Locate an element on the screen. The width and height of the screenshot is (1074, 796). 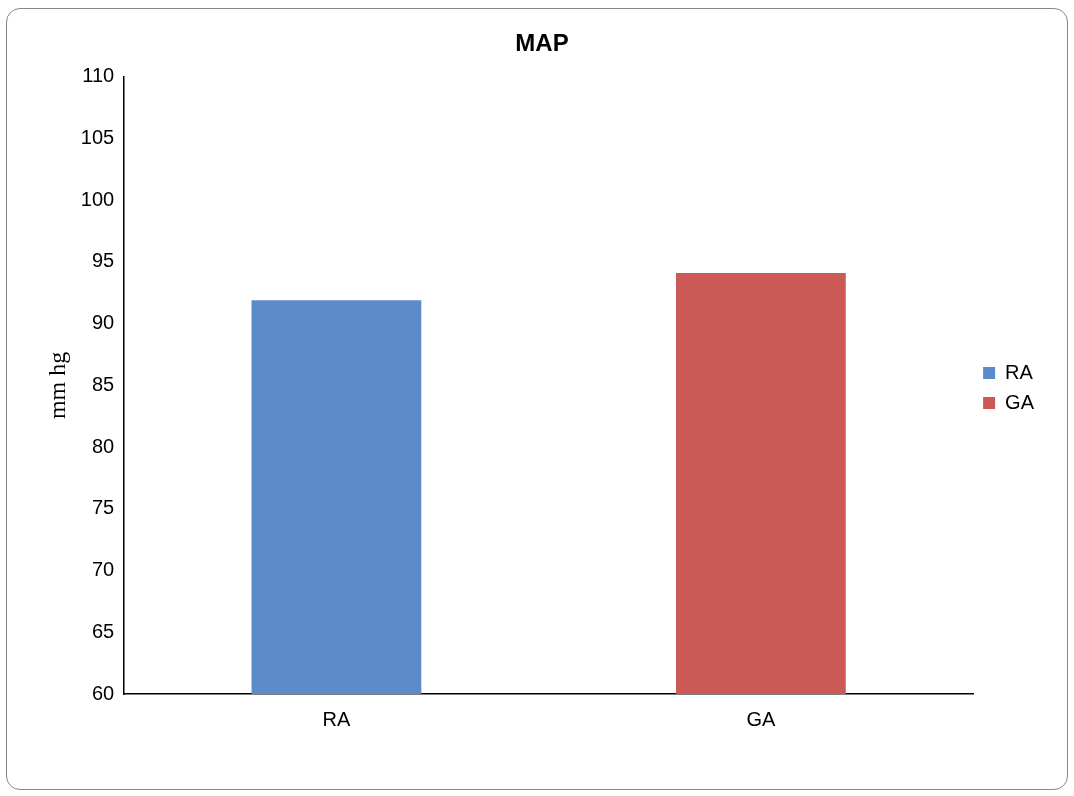
y-tick-label: 85 is located at coordinates (103, 383).